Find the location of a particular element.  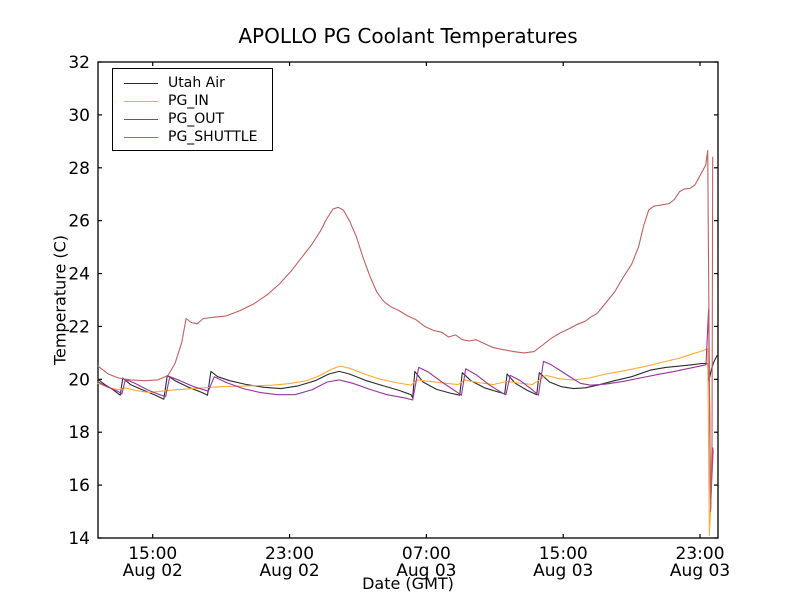

utah-air-line-swatch is located at coordinates (141, 83).